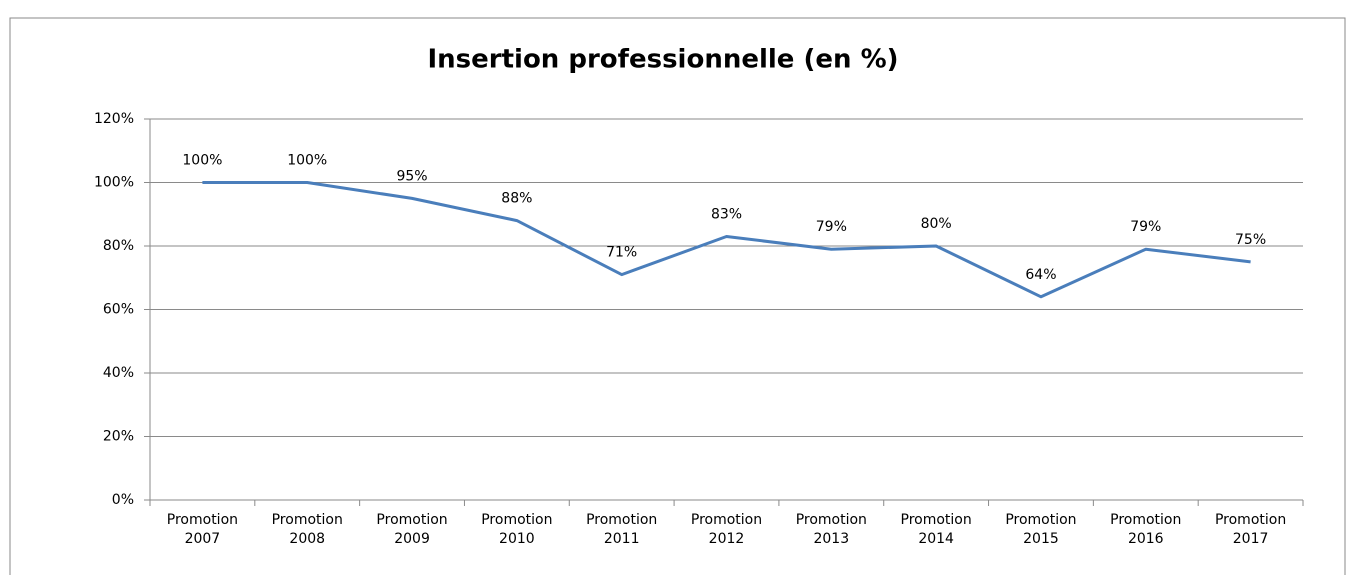 The image size is (1358, 575). What do you see at coordinates (936, 529) in the screenshot?
I see `x-tick-label: Promotion 2014` at bounding box center [936, 529].